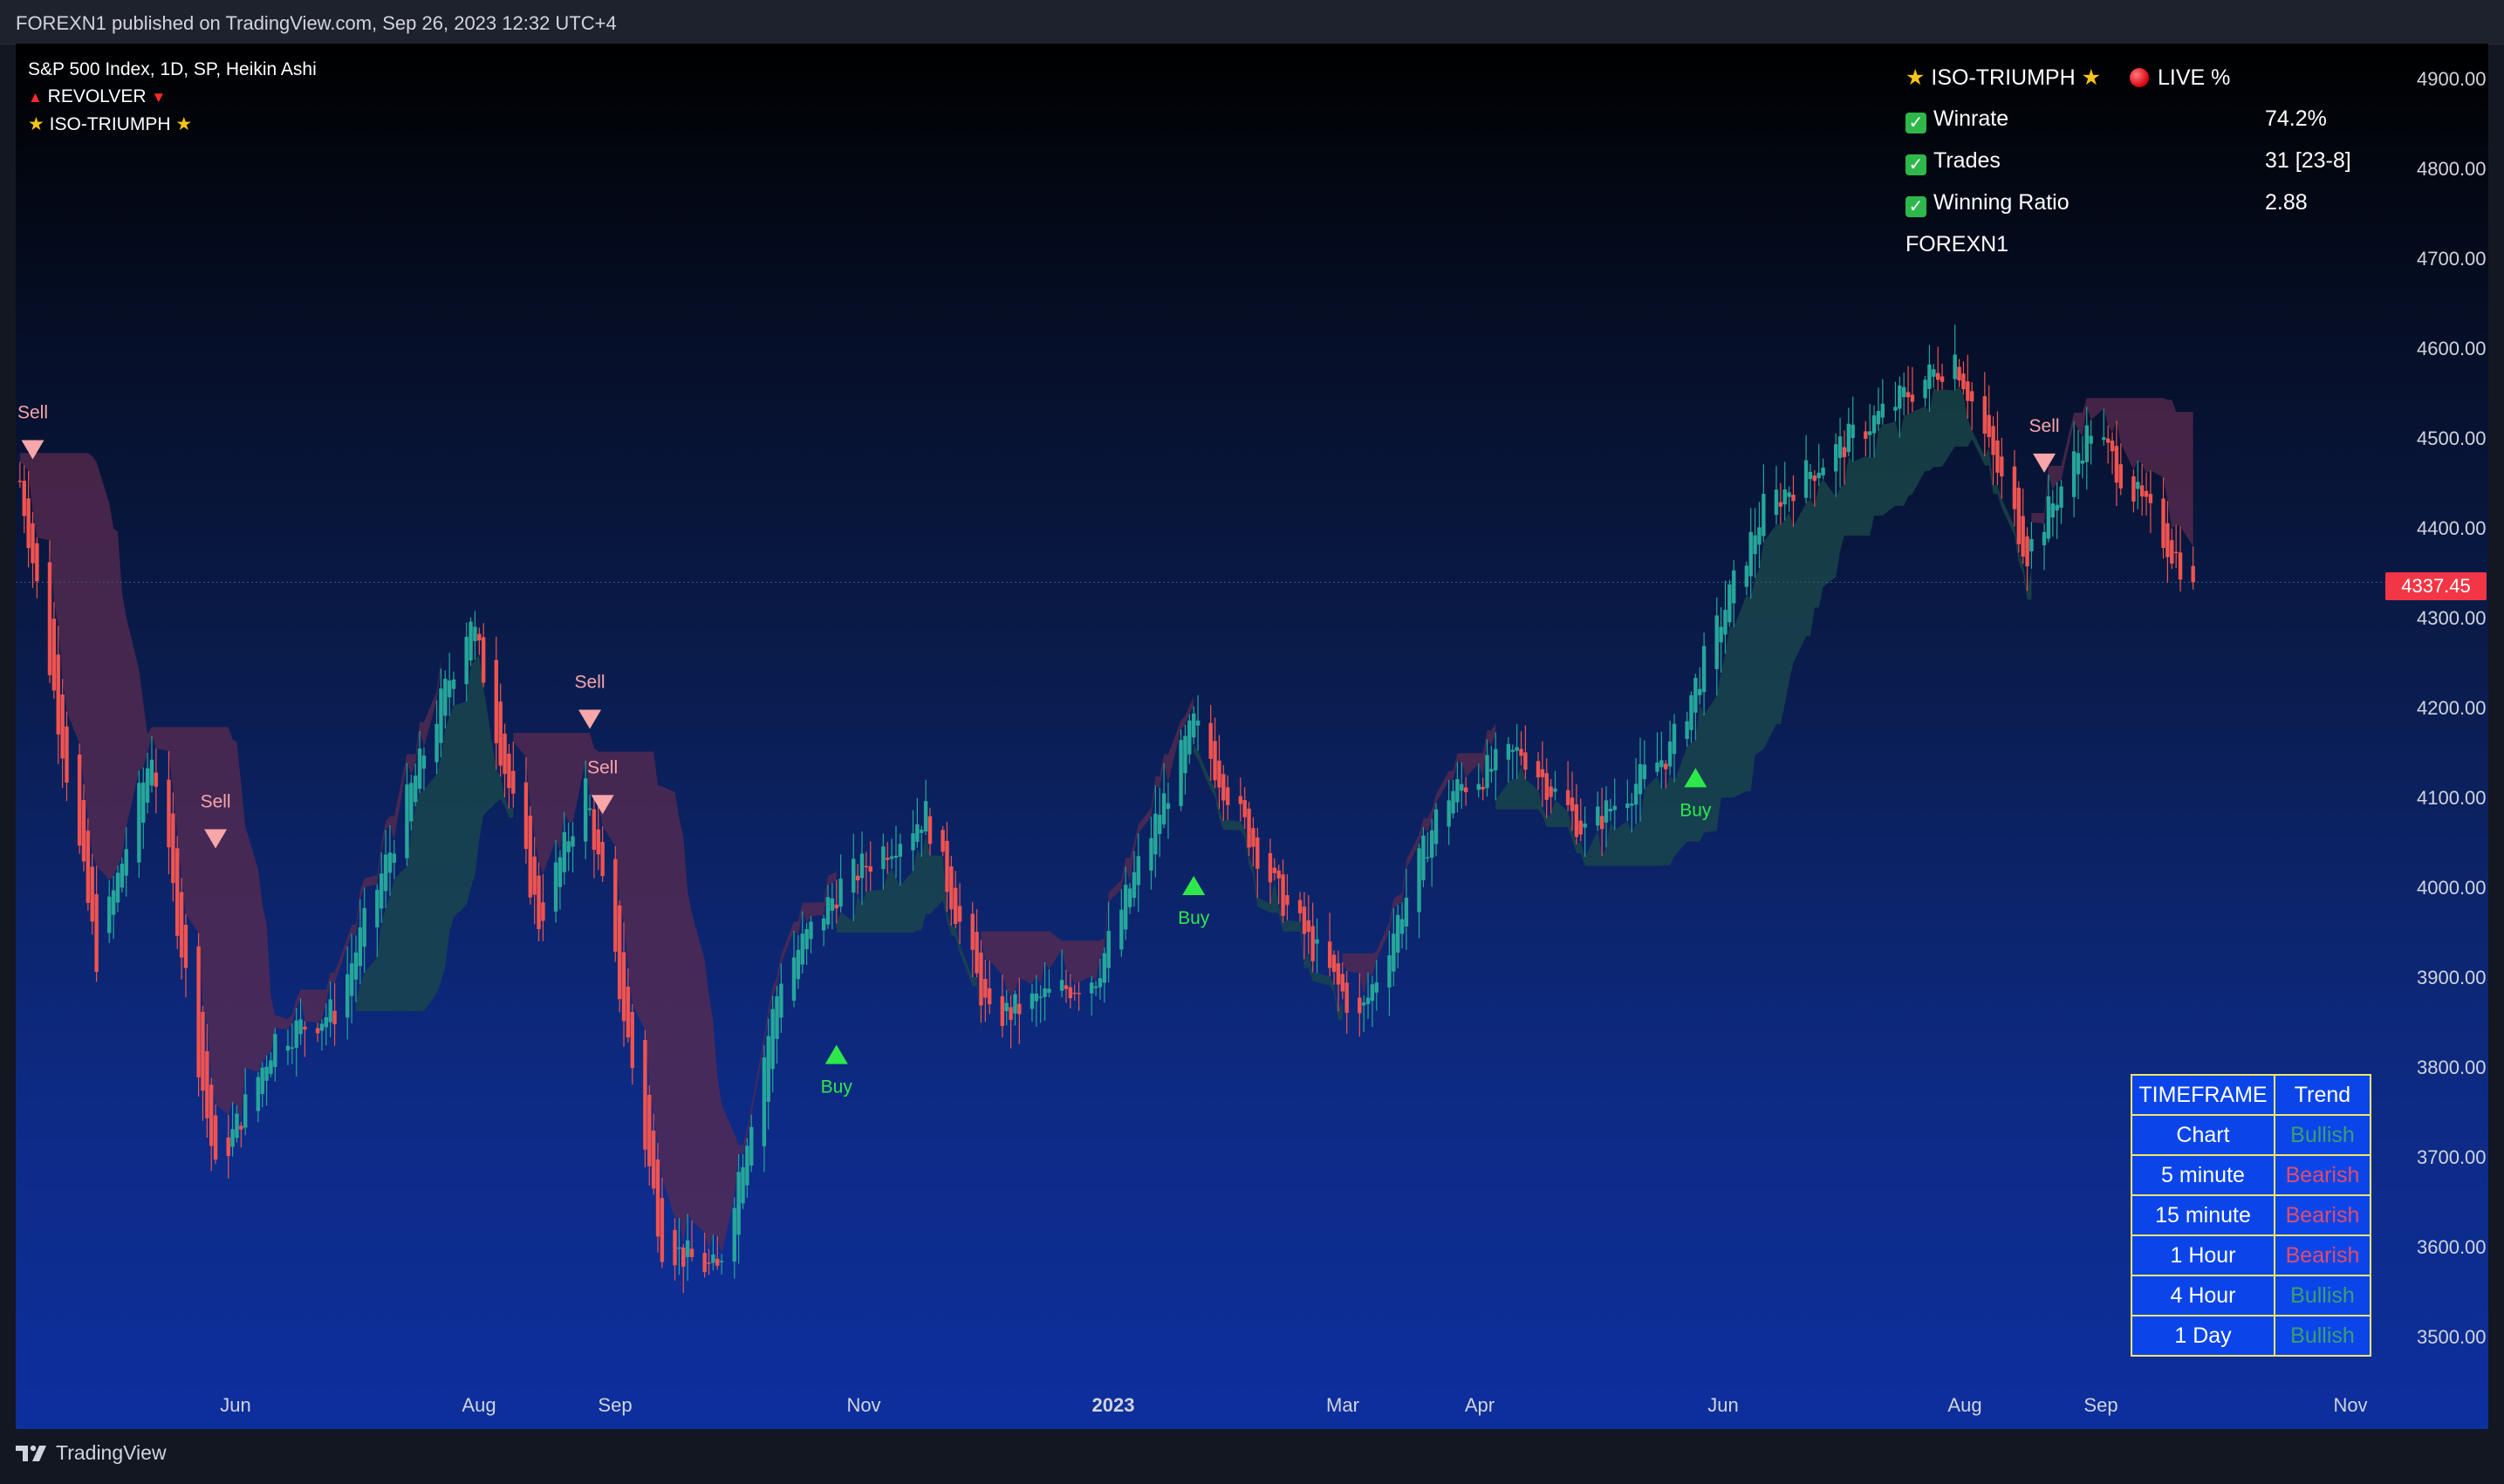 The image size is (2504, 1484). What do you see at coordinates (2251, 1135) in the screenshot?
I see `table-row: Chart Bullish` at bounding box center [2251, 1135].